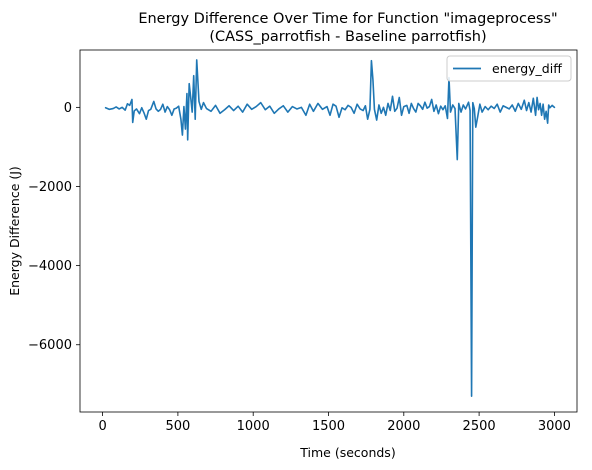 This screenshot has height=470, width=592. What do you see at coordinates (50, 266) in the screenshot?
I see `y-tick-label: −4000` at bounding box center [50, 266].